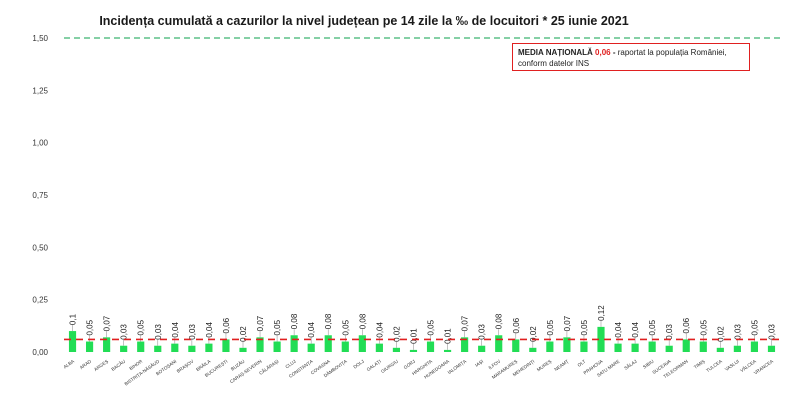  I want to click on legend-dash: -, so click(614, 52).